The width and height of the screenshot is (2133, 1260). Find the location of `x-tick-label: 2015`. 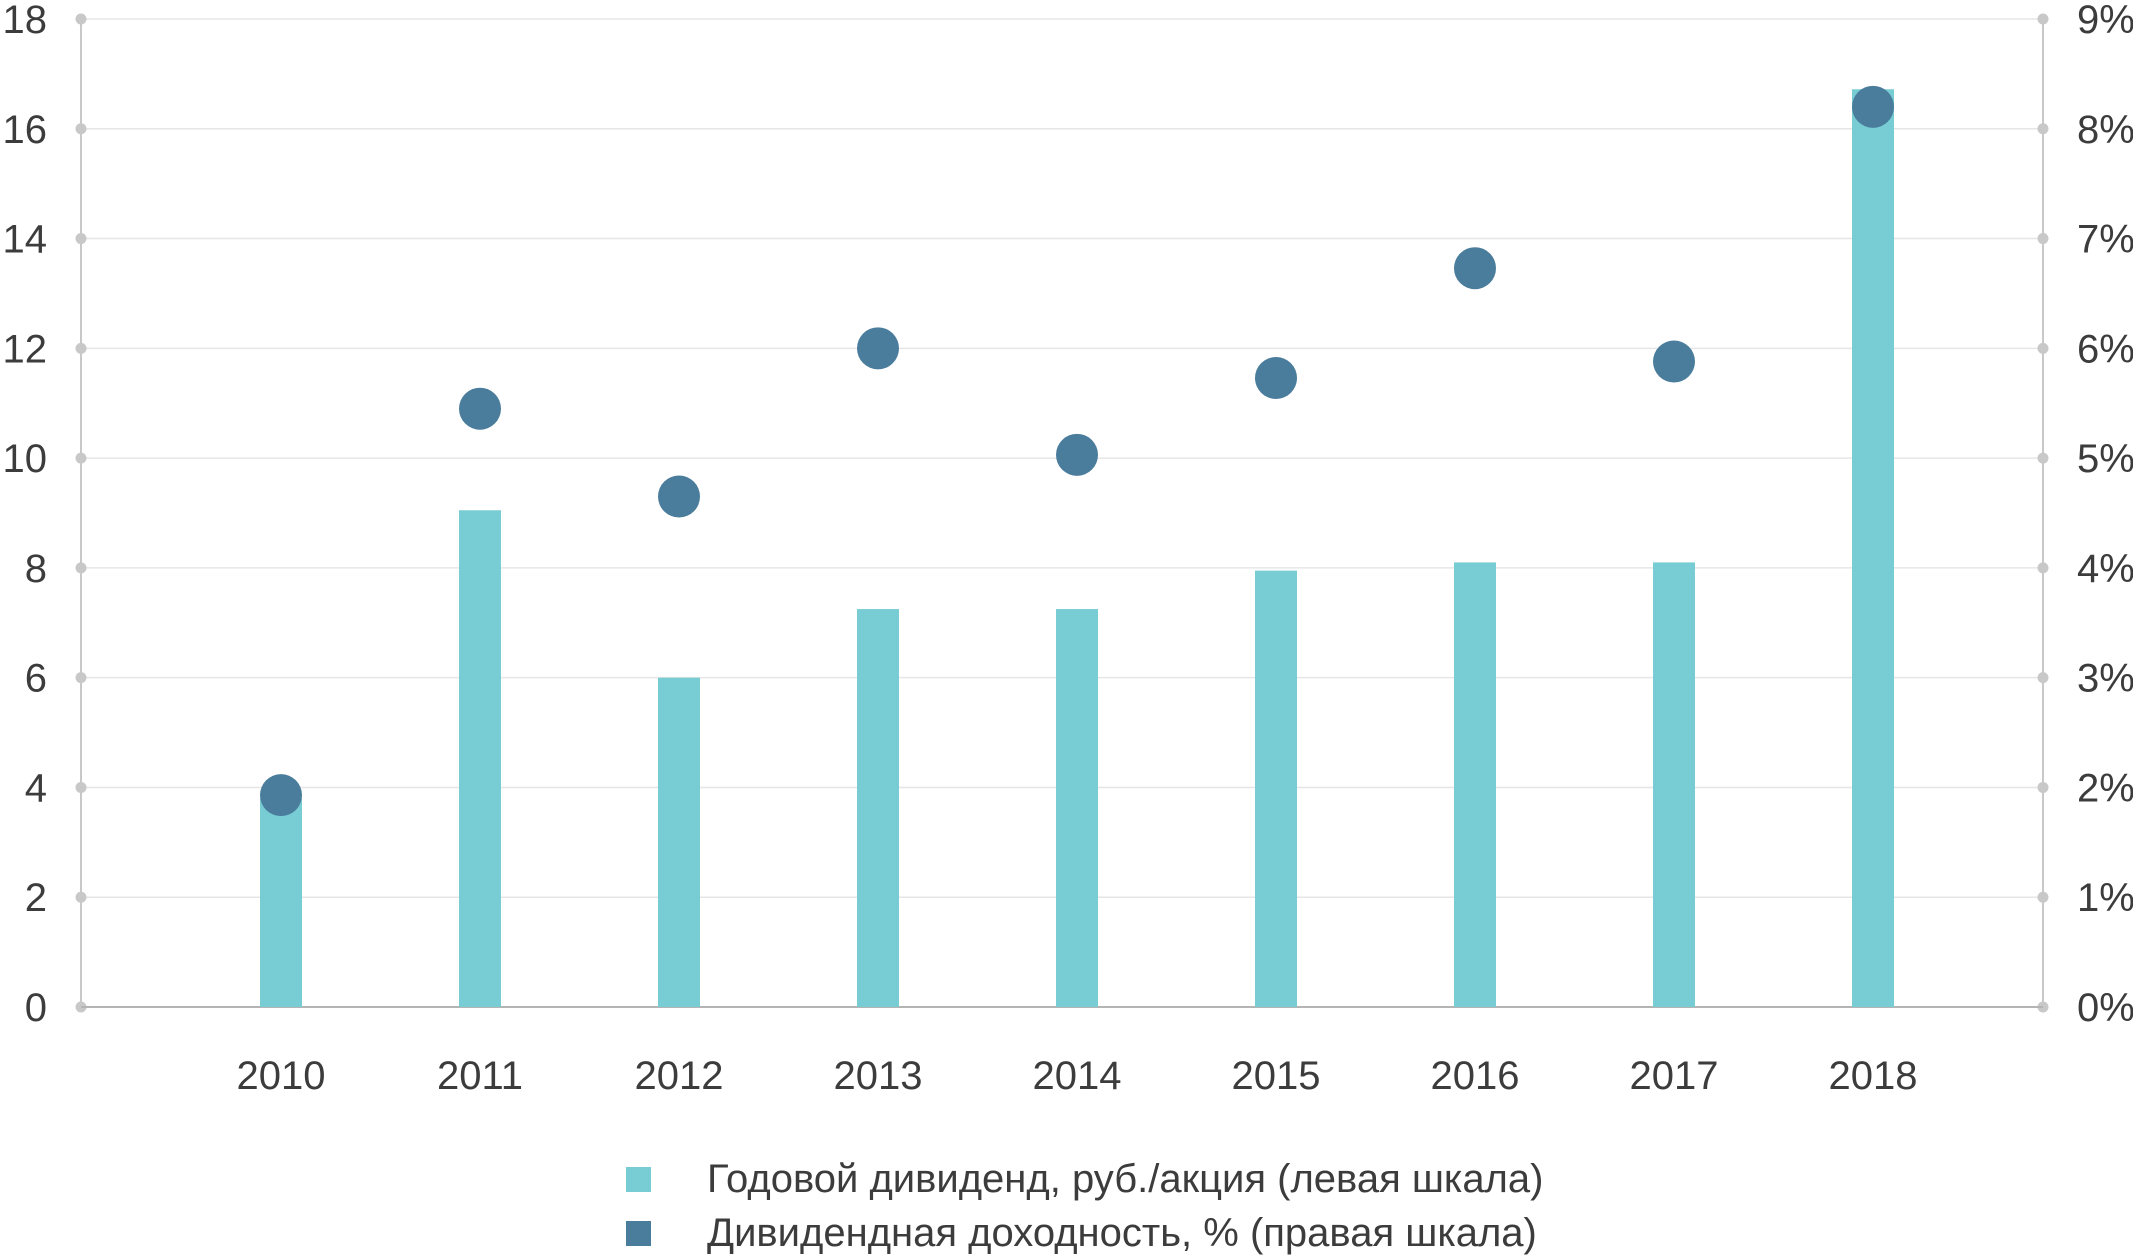

x-tick-label: 2015 is located at coordinates (1276, 1076).